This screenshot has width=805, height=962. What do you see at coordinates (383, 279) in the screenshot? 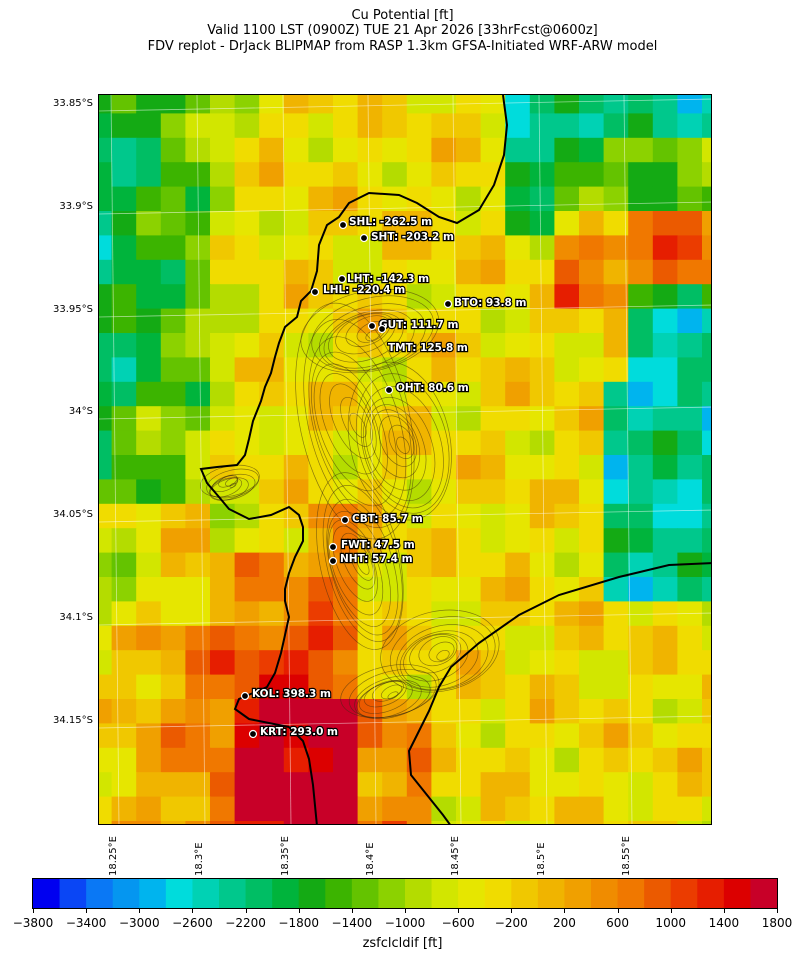
I see `station-marker: LHT: -142.3 m` at bounding box center [383, 279].